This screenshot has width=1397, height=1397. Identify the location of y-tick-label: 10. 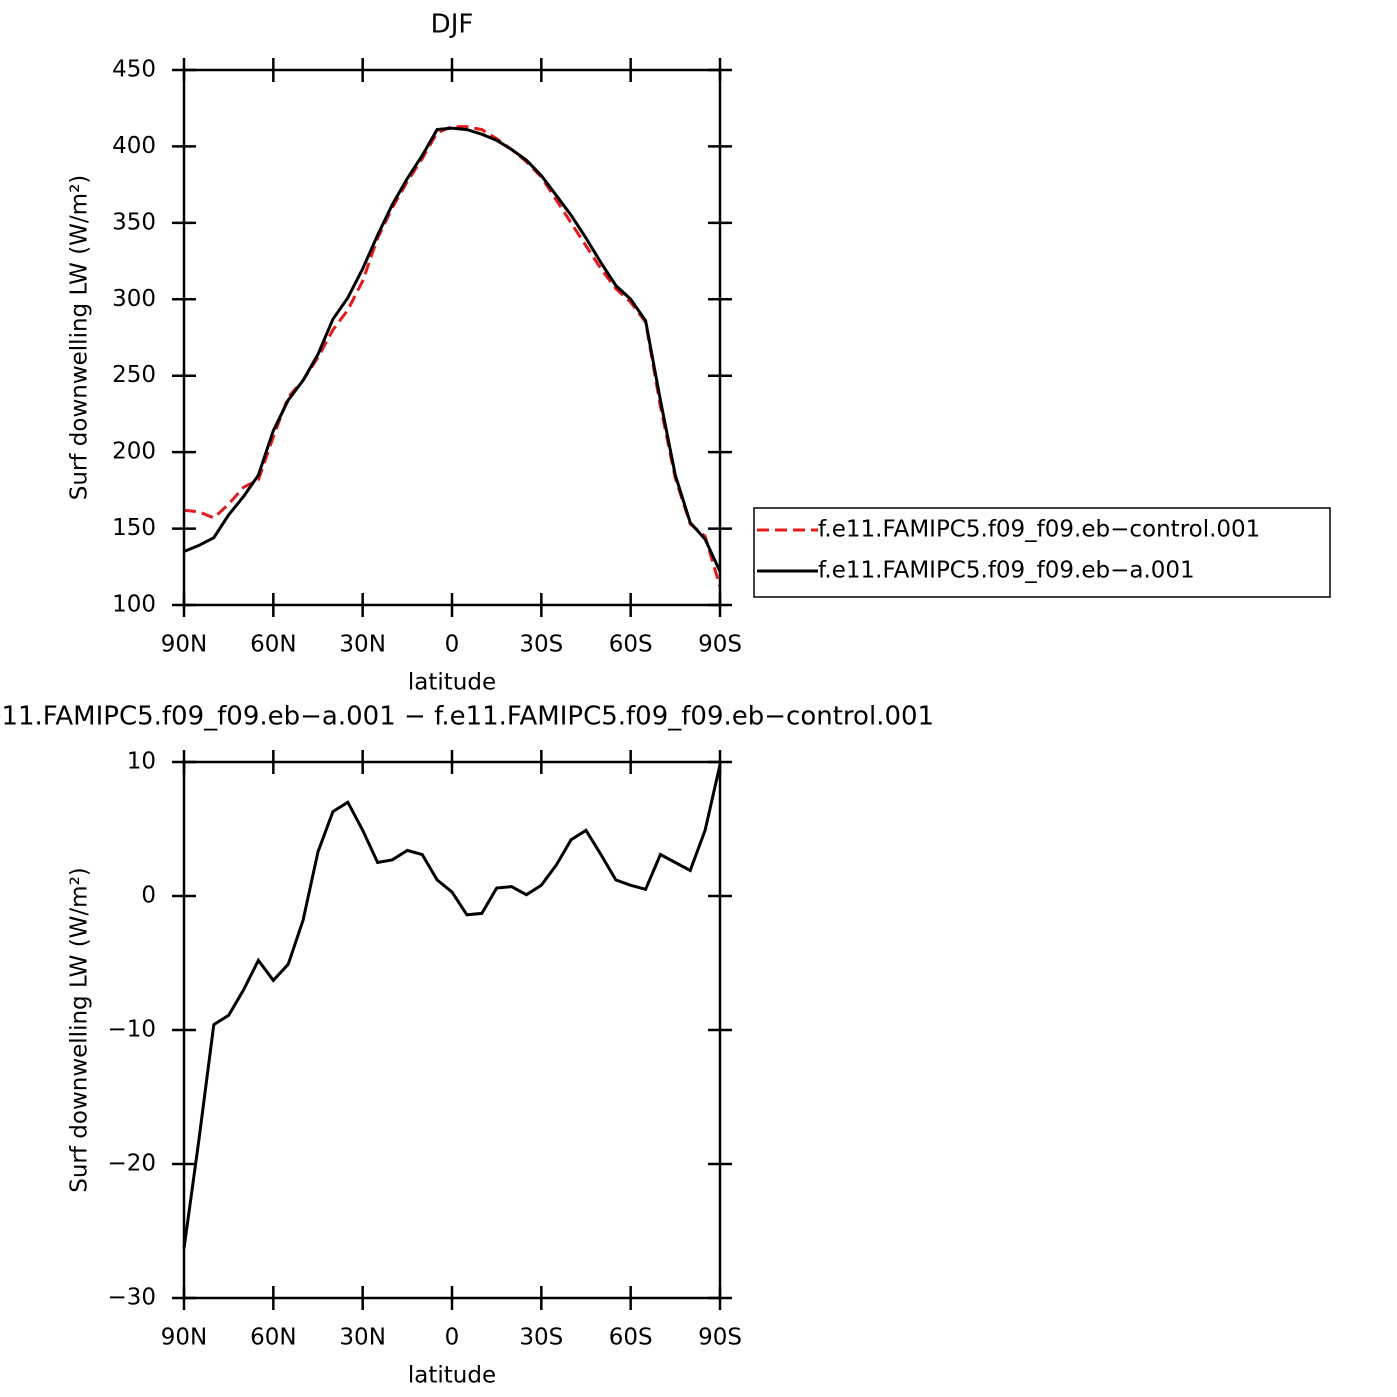
(141, 762).